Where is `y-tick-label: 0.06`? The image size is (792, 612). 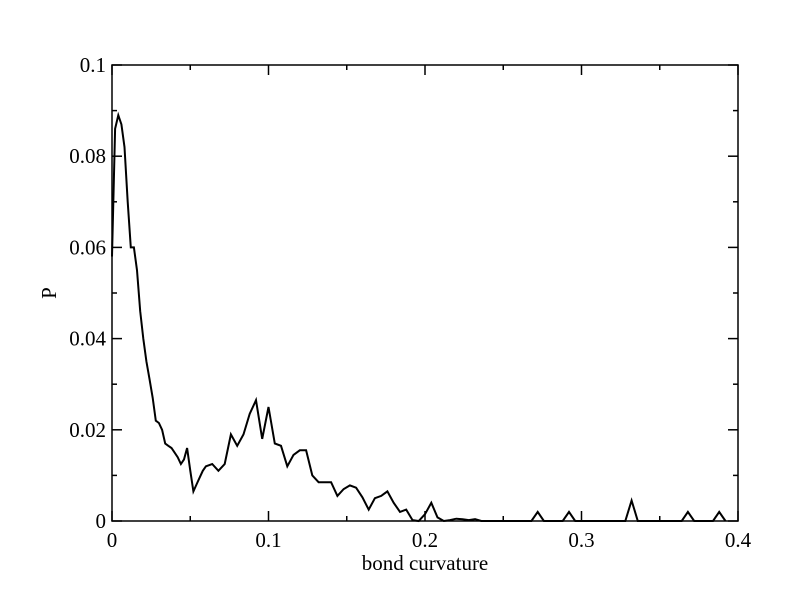
y-tick-label: 0.06 is located at coordinates (87, 247).